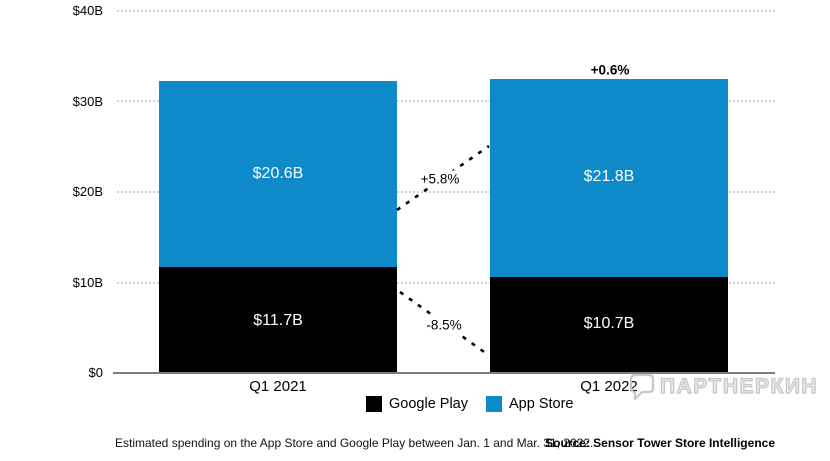  What do you see at coordinates (642, 387) in the screenshot?
I see `speech-bubble-icon` at bounding box center [642, 387].